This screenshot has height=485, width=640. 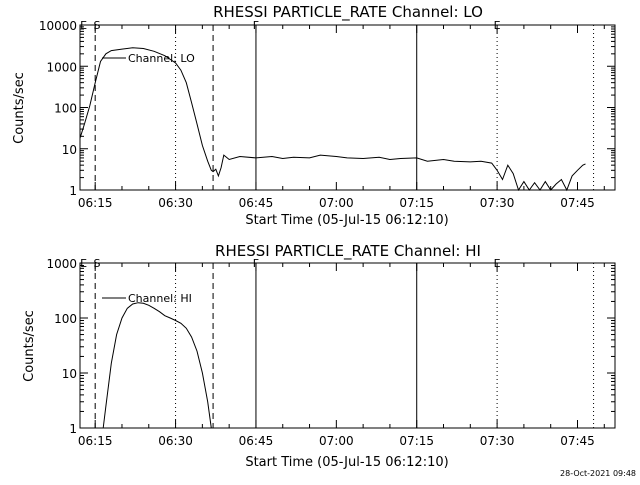 What do you see at coordinates (598, 473) in the screenshot?
I see `timestamp: 28-Oct-2021 09:48` at bounding box center [598, 473].